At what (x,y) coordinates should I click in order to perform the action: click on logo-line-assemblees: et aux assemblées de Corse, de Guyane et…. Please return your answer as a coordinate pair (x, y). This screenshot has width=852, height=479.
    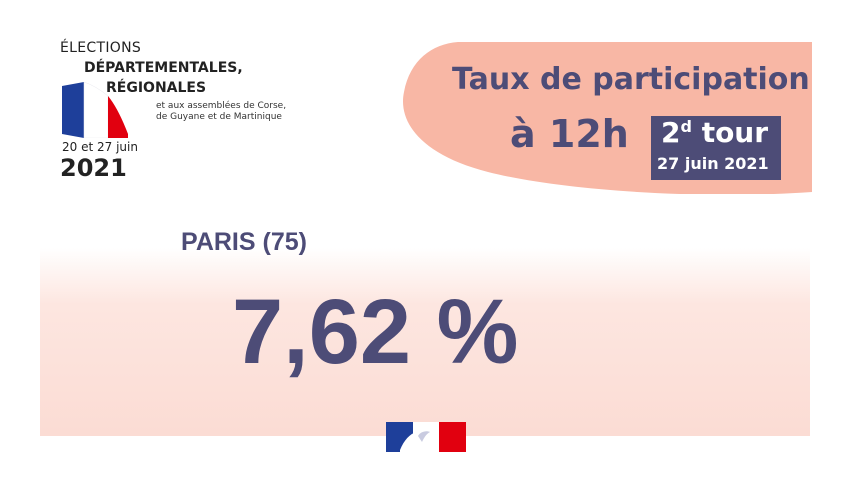
    Looking at the image, I should click on (236, 112).